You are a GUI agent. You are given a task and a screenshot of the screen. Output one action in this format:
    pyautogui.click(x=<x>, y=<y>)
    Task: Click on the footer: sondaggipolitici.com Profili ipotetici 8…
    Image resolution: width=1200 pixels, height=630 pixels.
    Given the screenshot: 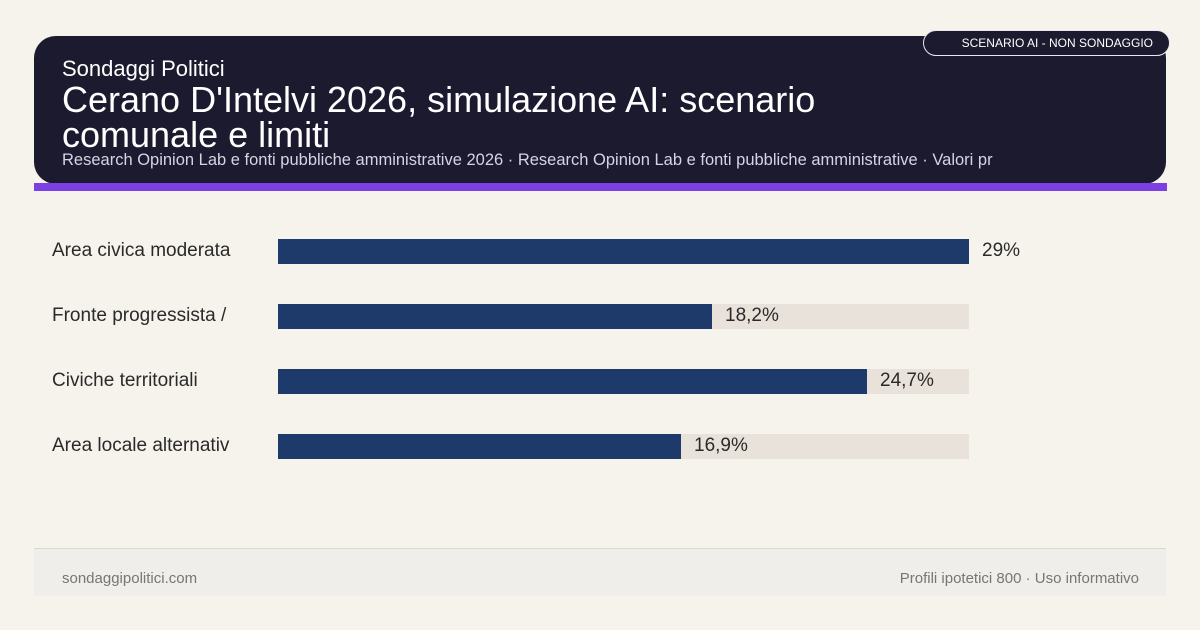 What is the action you would take?
    pyautogui.click(x=600, y=572)
    